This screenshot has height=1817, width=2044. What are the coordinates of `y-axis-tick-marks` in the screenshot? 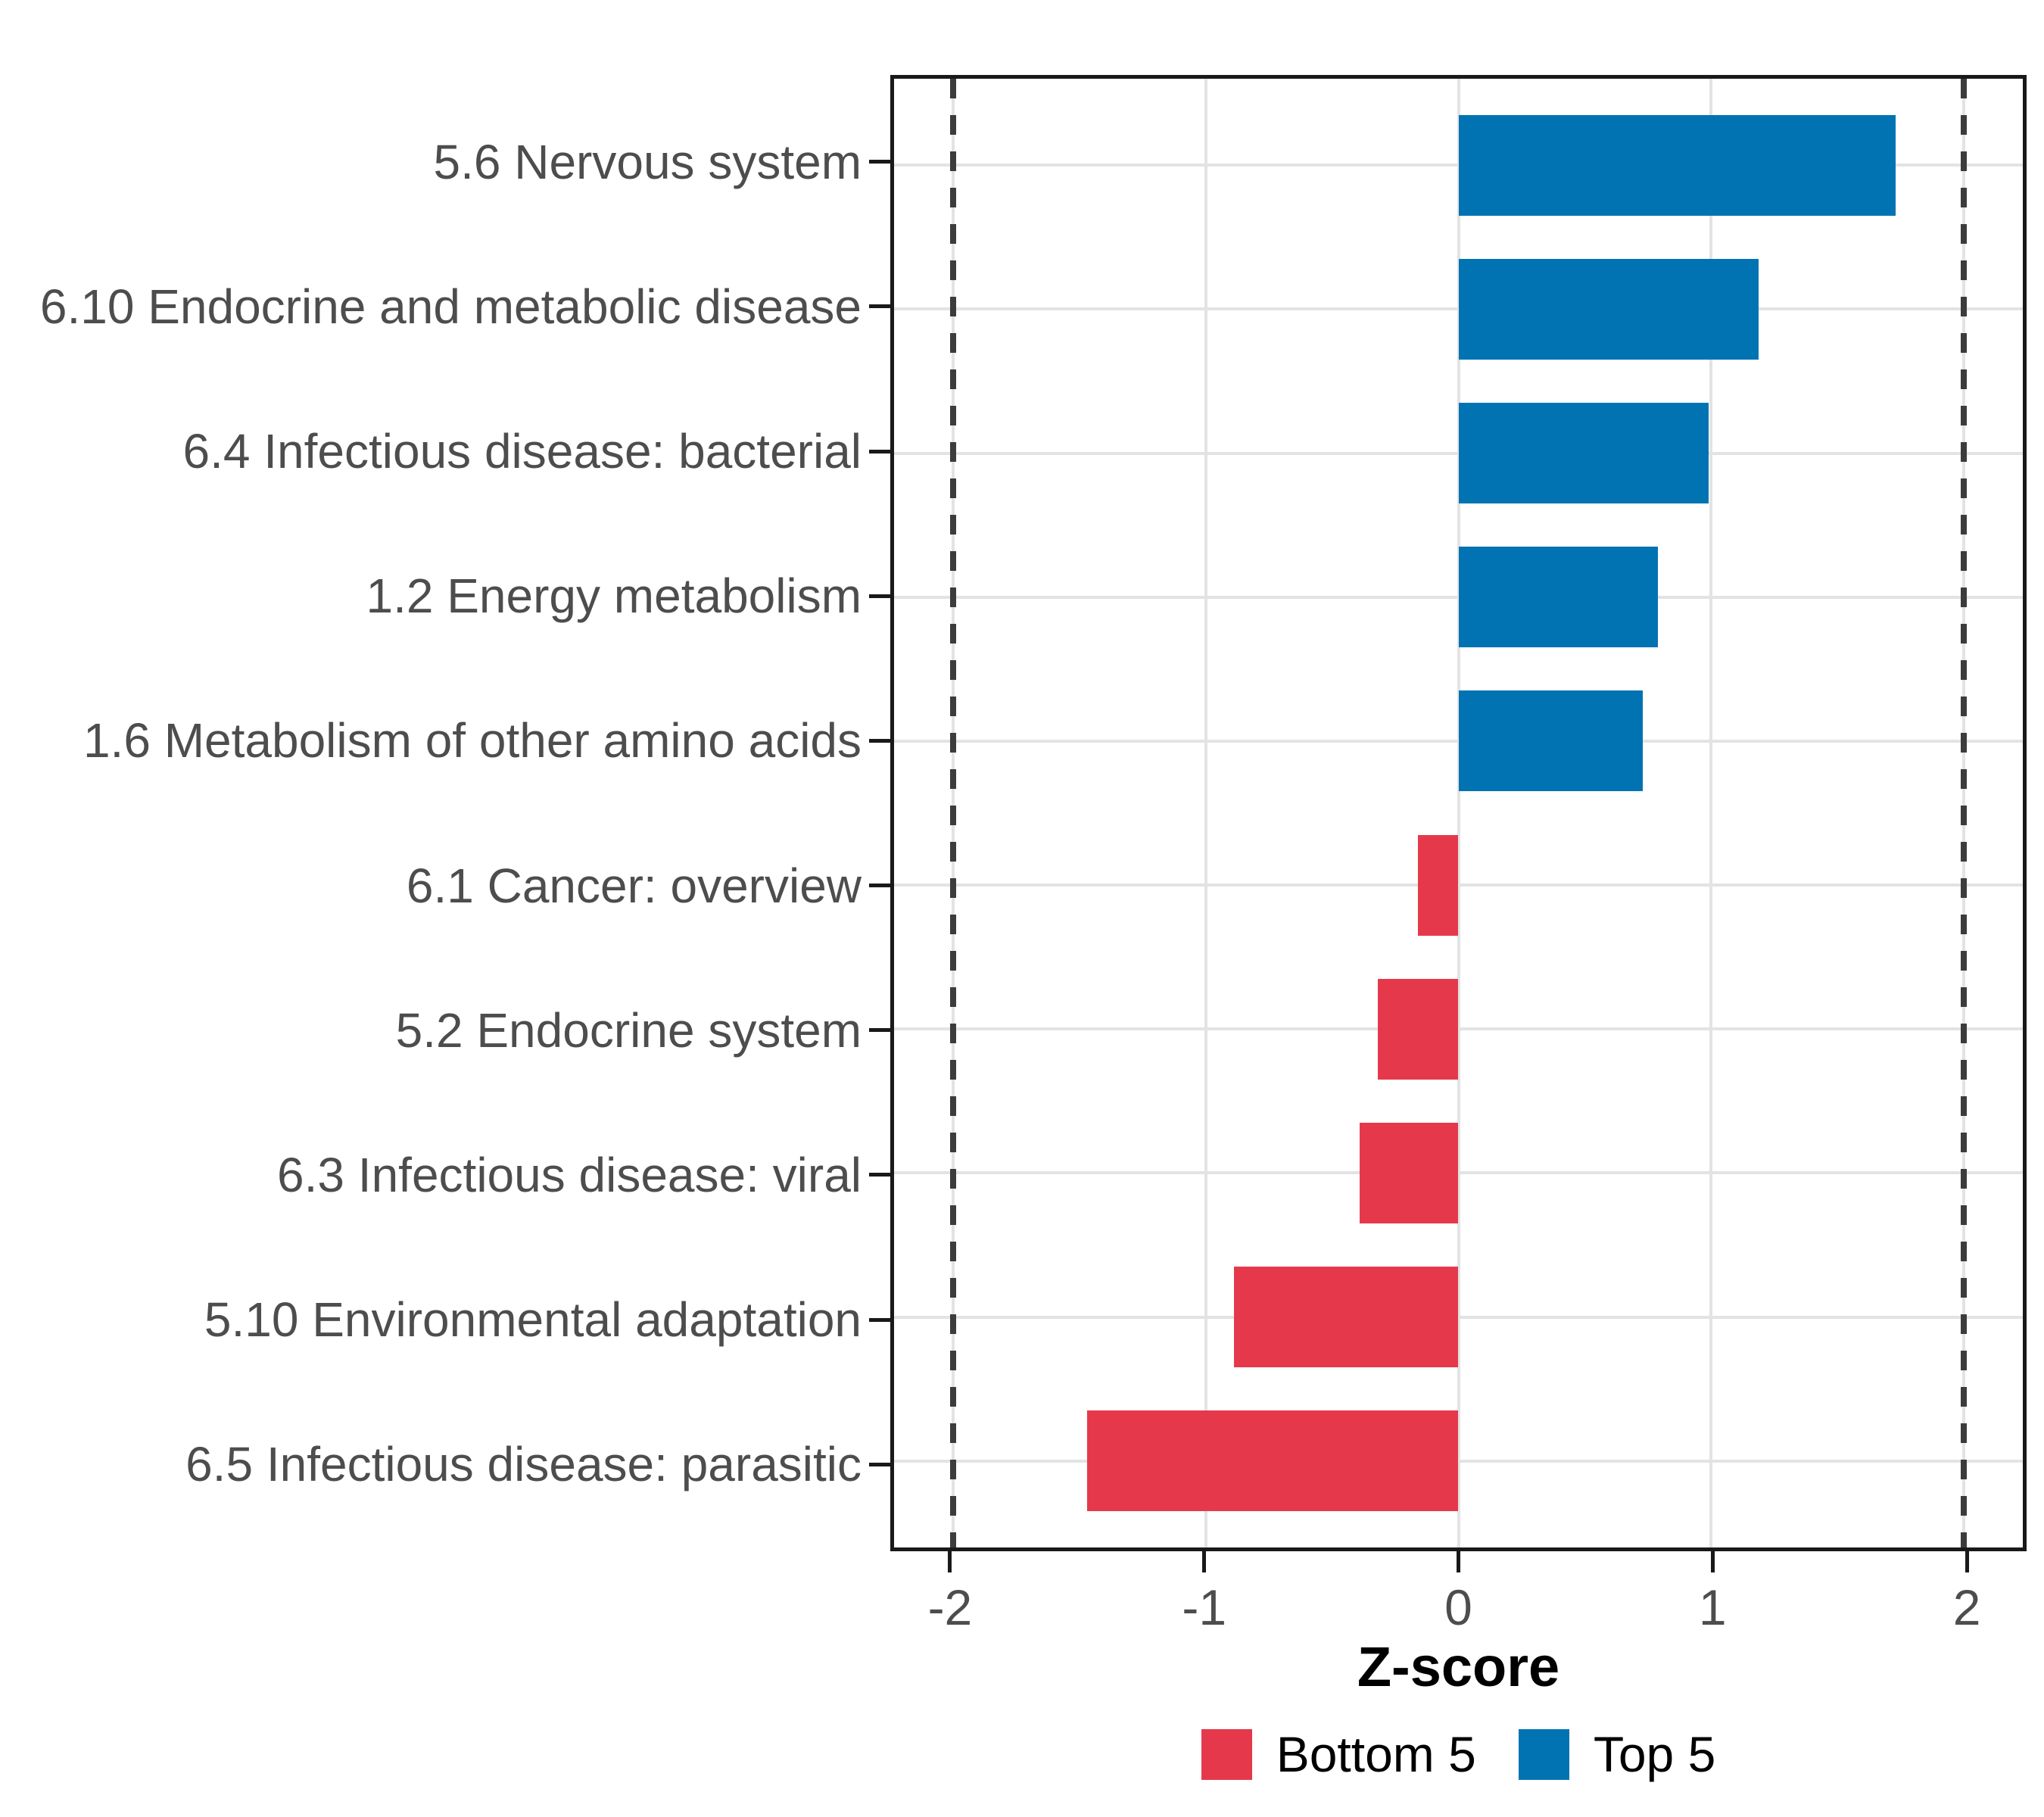 It's located at (879, 813).